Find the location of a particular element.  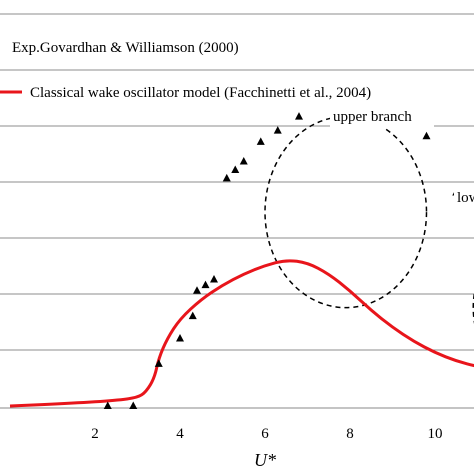

x-tick-label: 8 is located at coordinates (350, 434).